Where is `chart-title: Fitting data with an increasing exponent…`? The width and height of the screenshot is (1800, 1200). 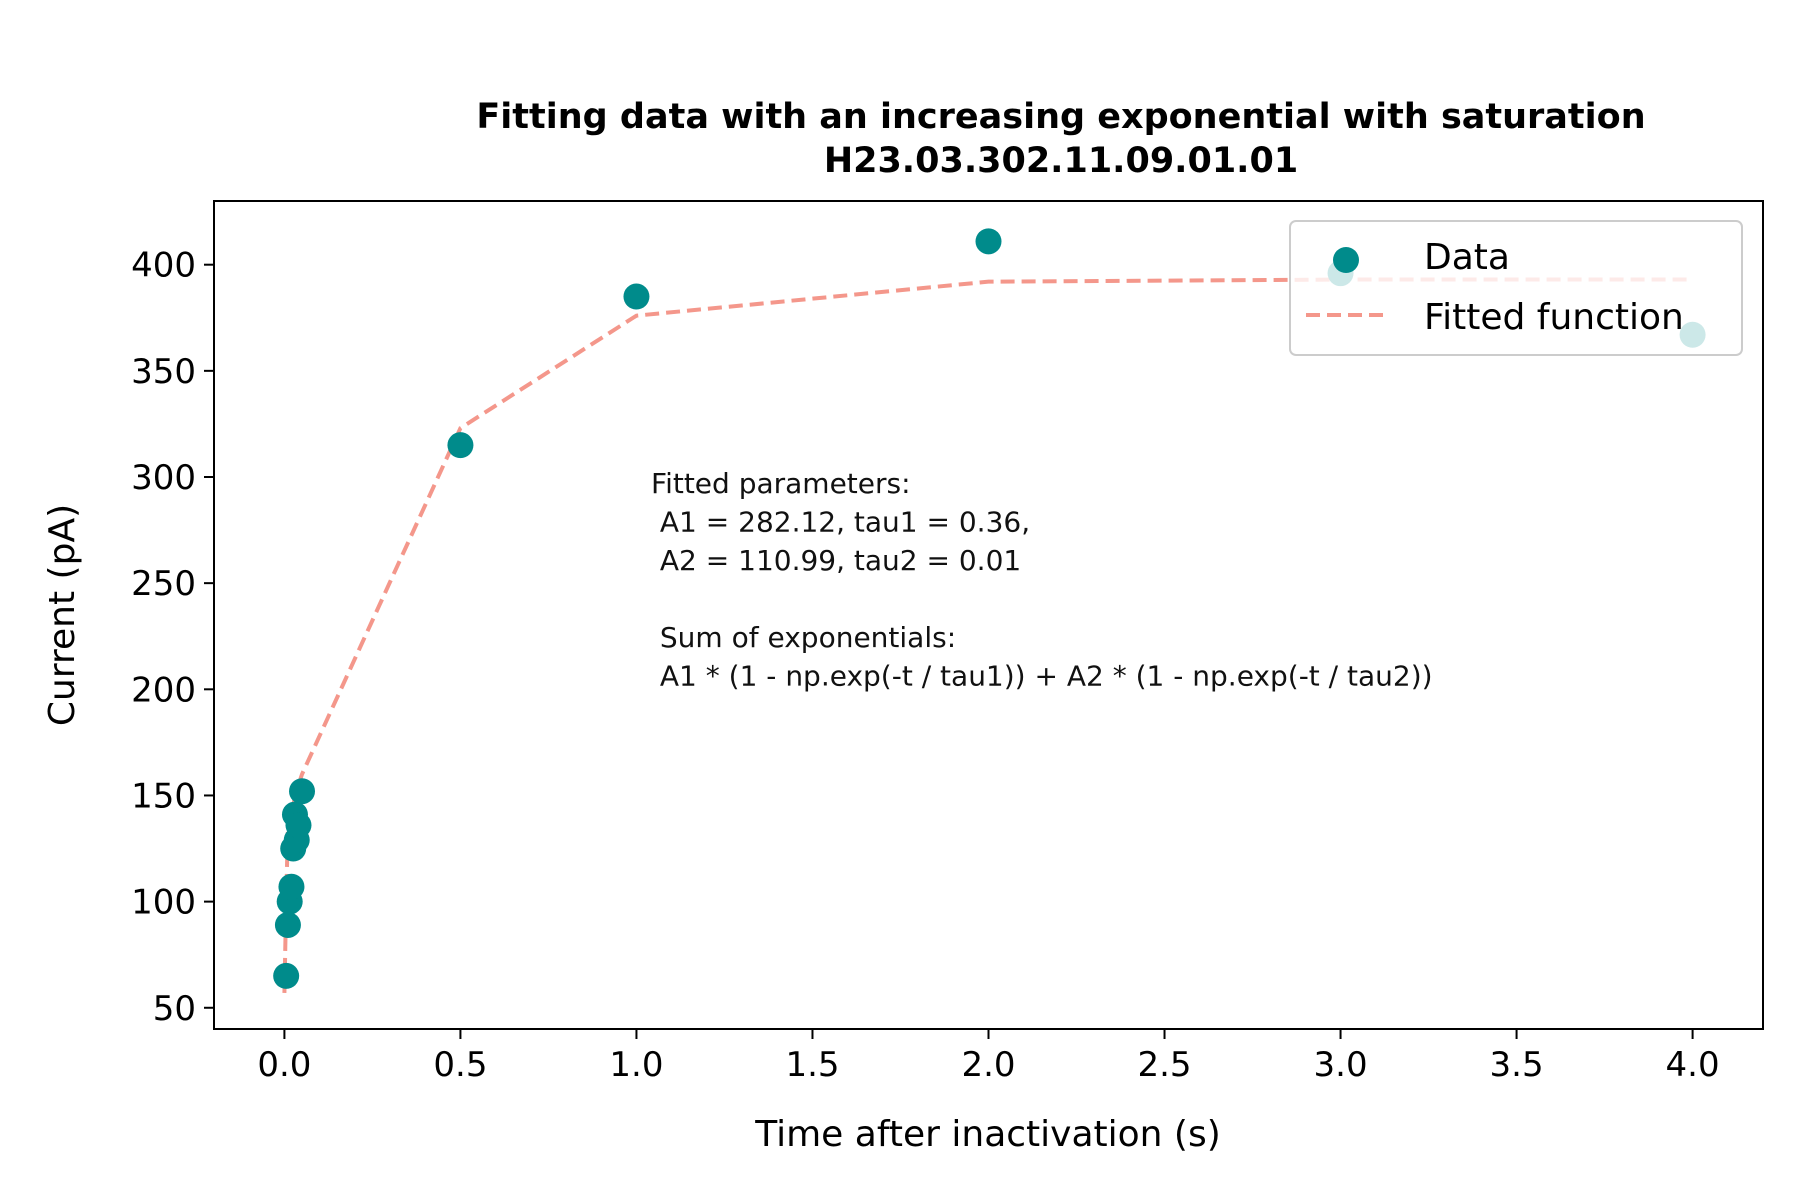 chart-title: Fitting data with an increasing exponent… is located at coordinates (1060, 117).